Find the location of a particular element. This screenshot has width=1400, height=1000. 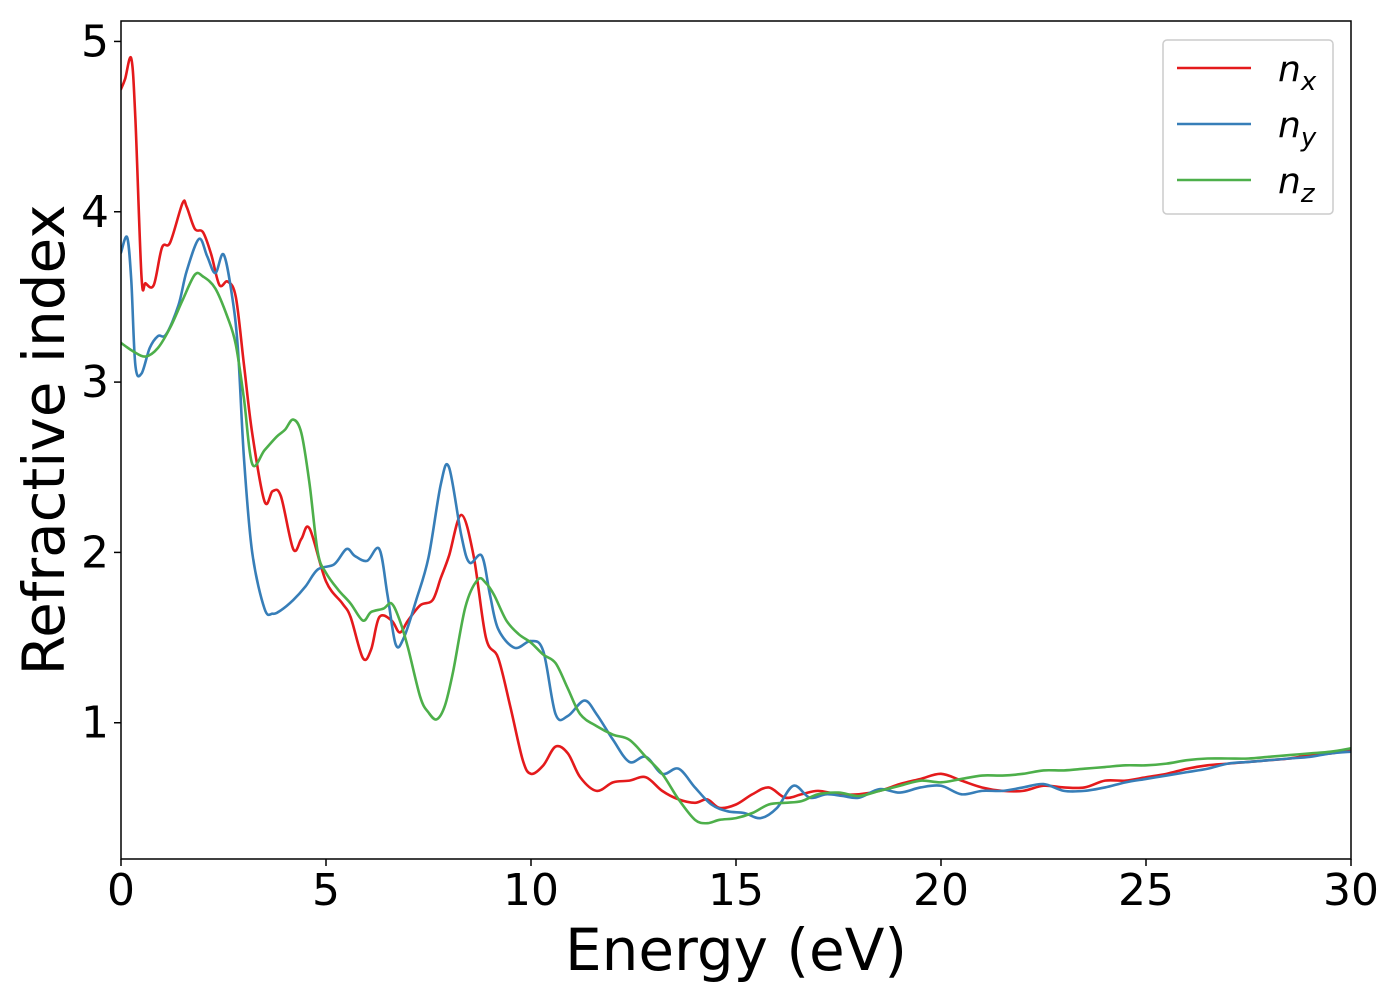

legend: nx ny nz is located at coordinates (1248, 127).